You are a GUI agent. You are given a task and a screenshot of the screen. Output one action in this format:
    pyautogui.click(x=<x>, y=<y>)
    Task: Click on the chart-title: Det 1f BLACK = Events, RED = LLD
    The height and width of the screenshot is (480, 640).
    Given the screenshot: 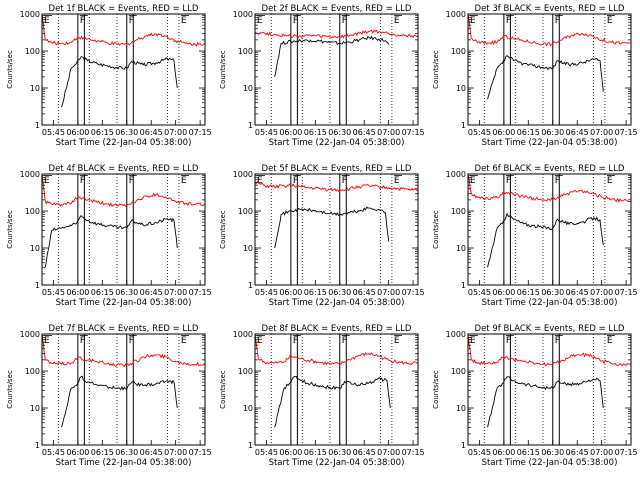 What is the action you would take?
    pyautogui.click(x=124, y=9)
    